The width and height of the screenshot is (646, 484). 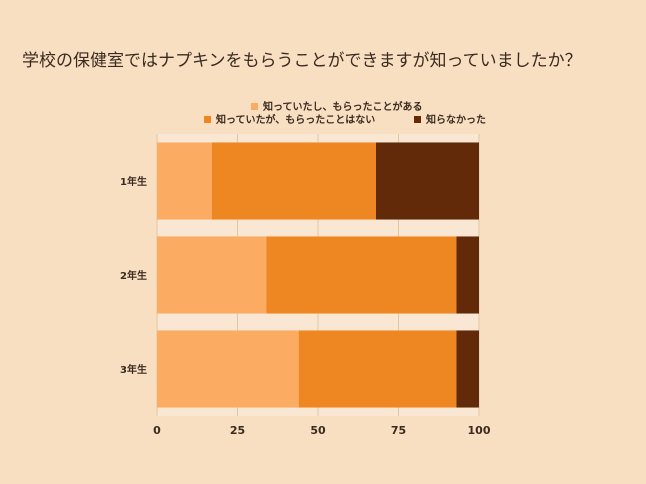 I want to click on category-label: 1年生, so click(x=133, y=181).